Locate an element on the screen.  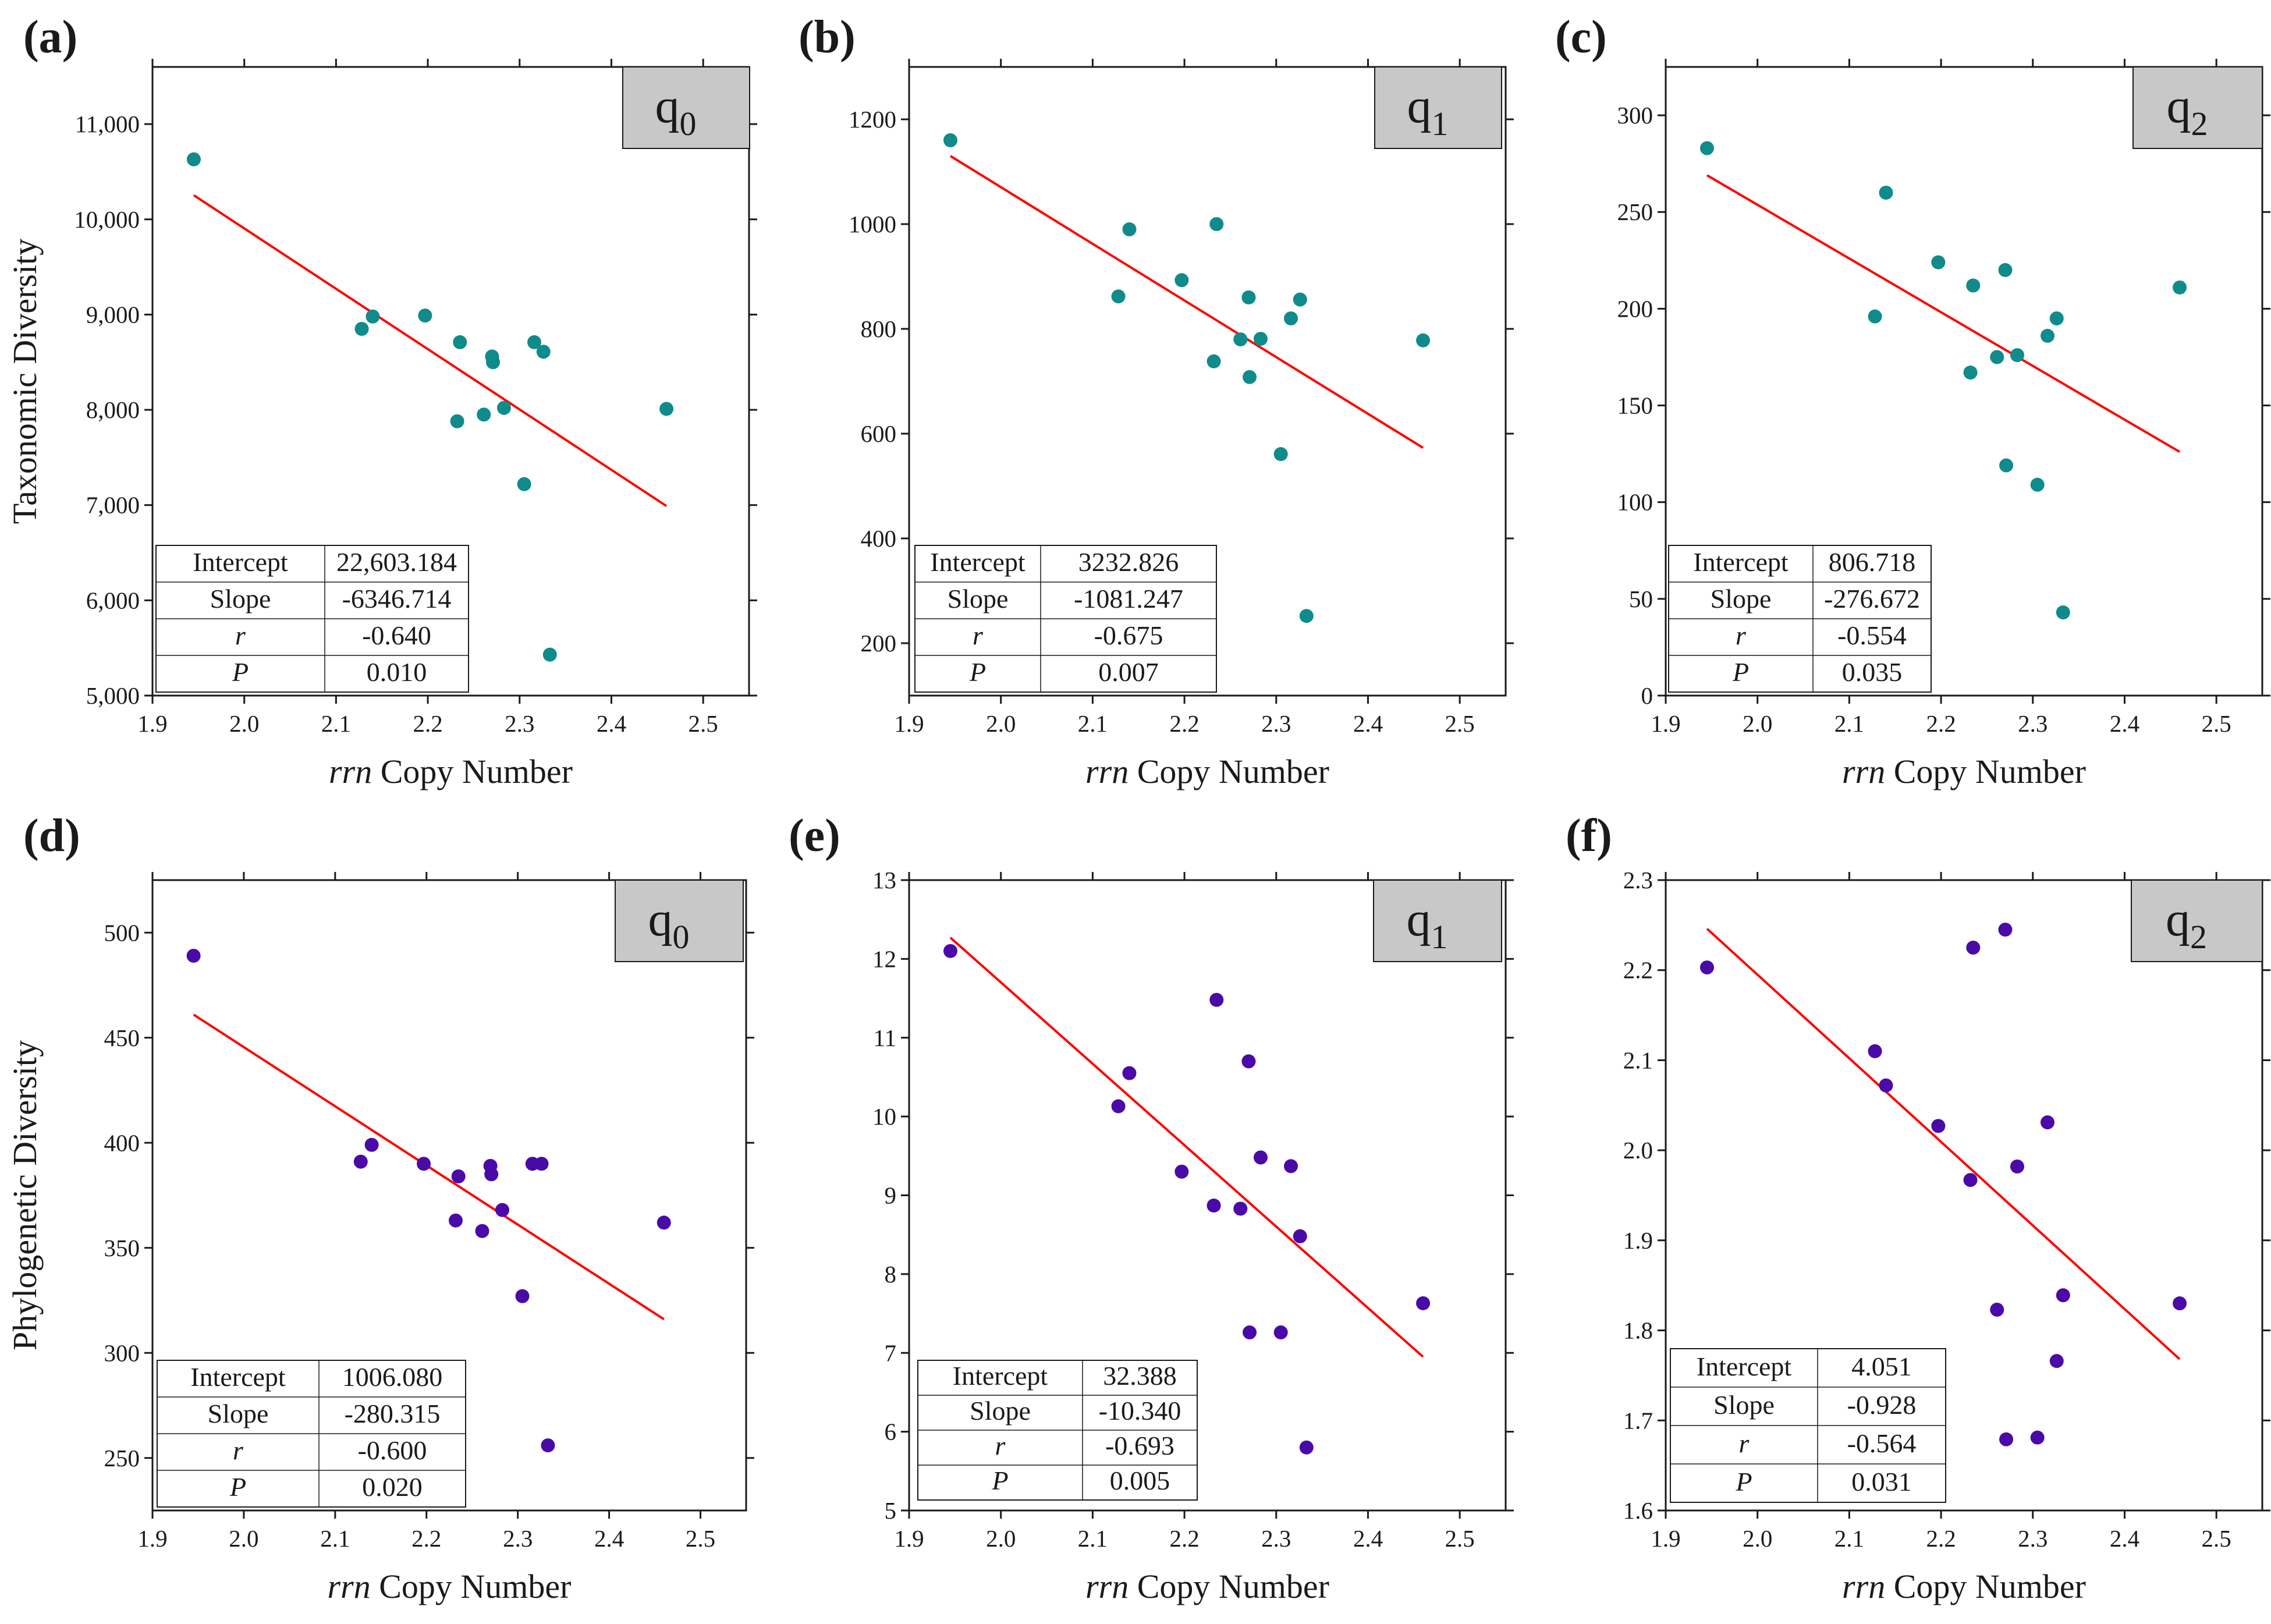
y-tick-label: 10,000 is located at coordinates (107, 219).